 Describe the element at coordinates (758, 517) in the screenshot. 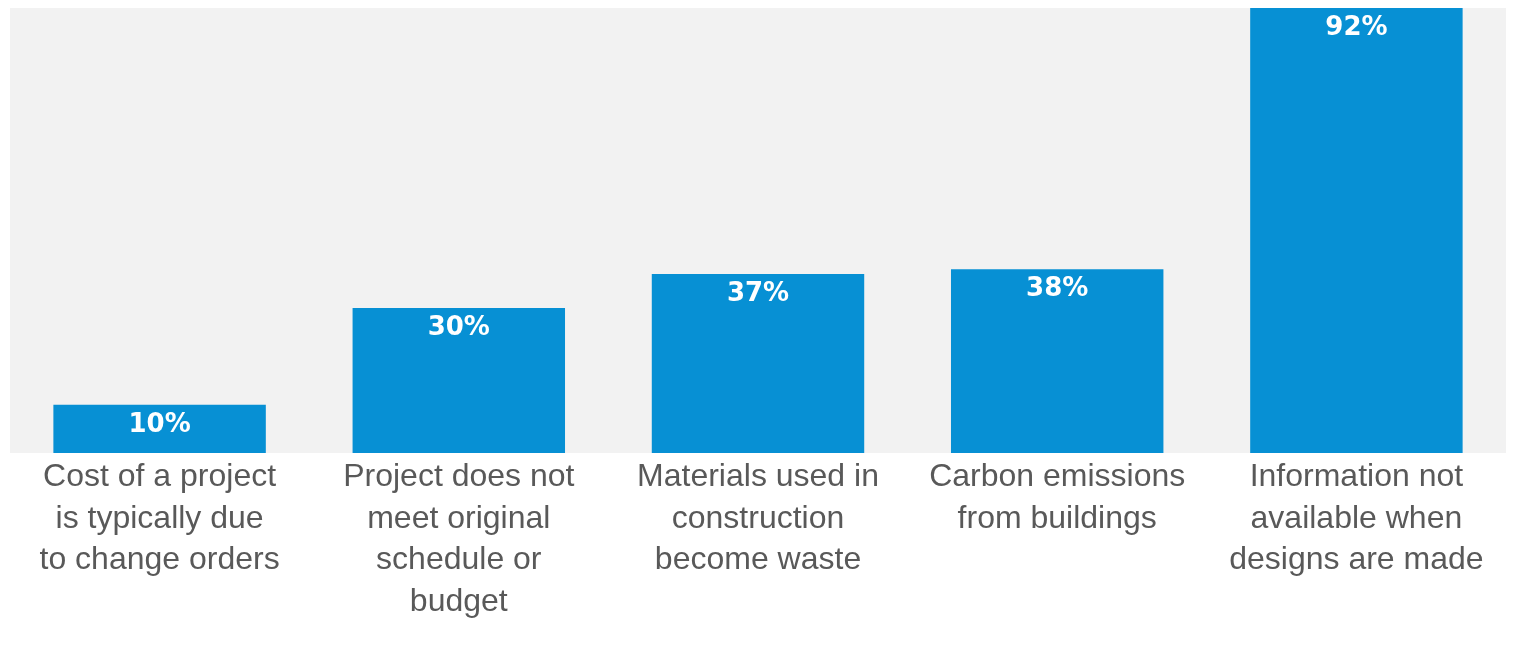

I see `x-tick-label: Materials used in construction become waste` at that location.